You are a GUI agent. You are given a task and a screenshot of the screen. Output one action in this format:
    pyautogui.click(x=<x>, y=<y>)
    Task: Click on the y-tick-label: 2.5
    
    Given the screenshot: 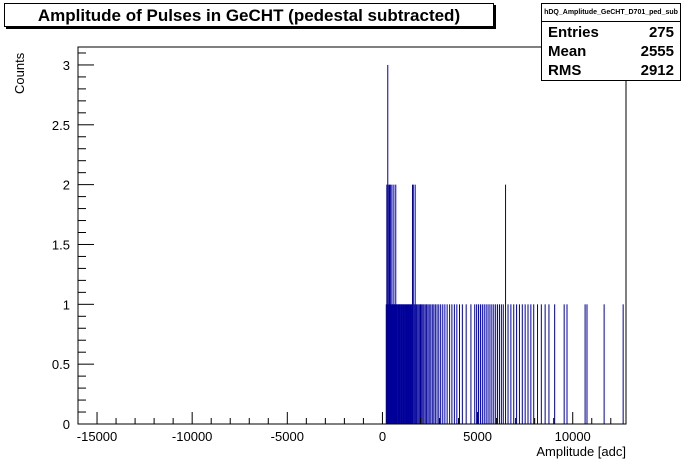 What is the action you would take?
    pyautogui.click(x=61, y=125)
    